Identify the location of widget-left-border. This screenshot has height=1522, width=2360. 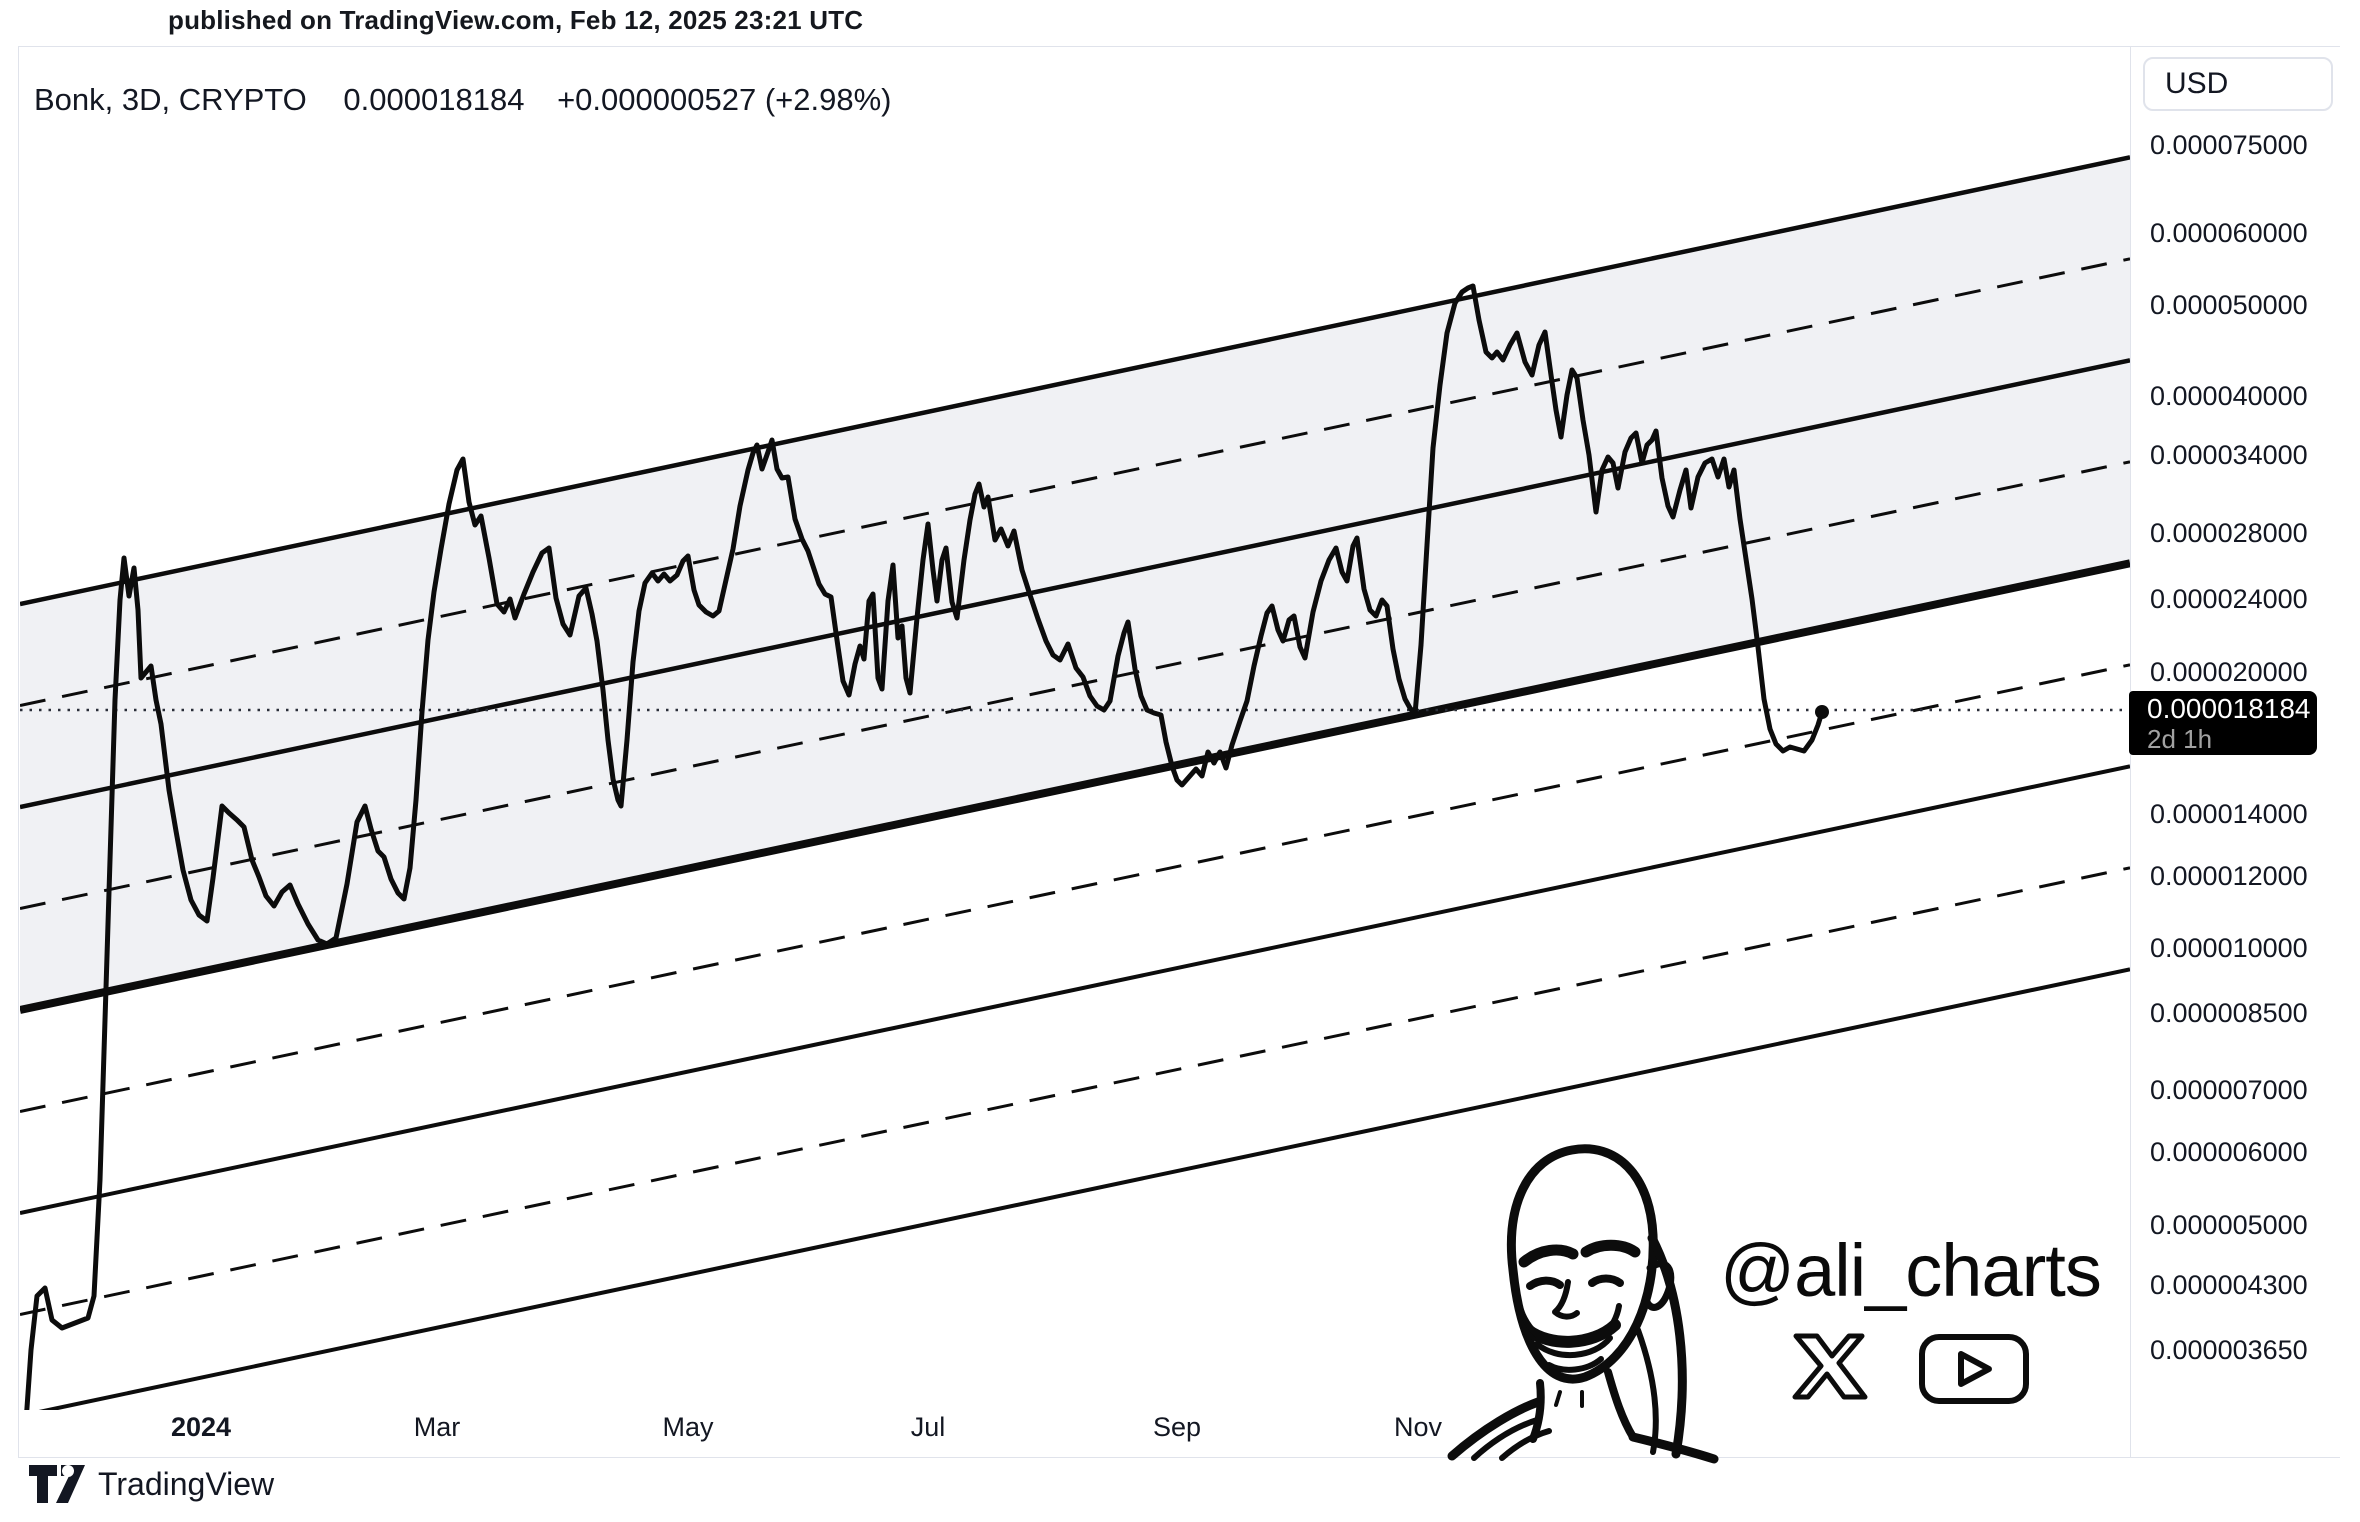
(18, 752).